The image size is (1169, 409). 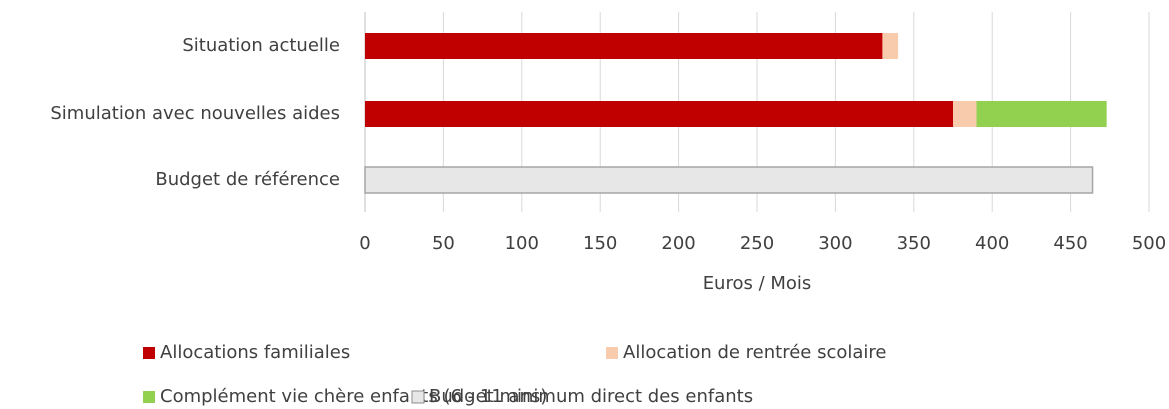 I want to click on x-tick-label: 300, so click(x=835, y=243).